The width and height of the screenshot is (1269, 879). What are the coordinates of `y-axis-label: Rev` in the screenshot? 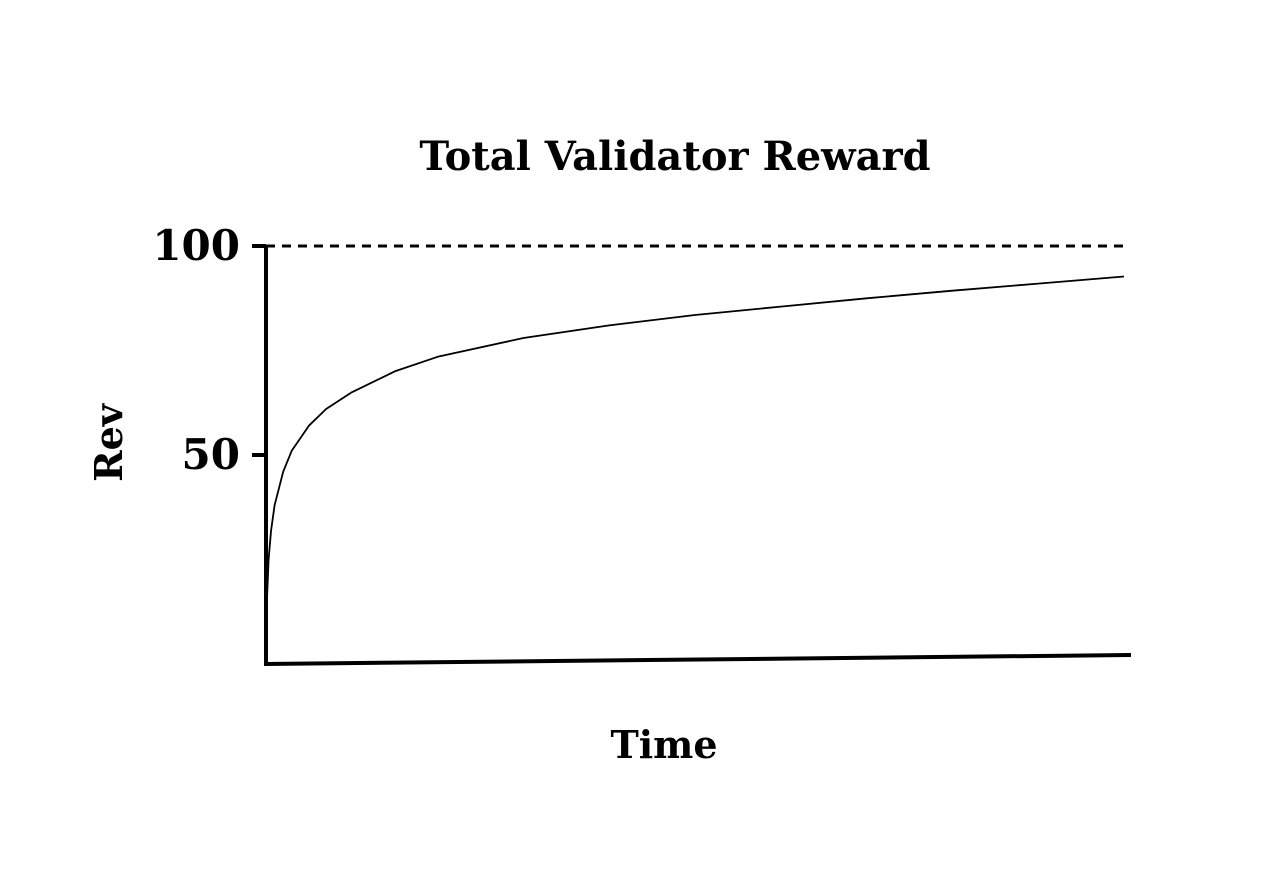 It's located at (108, 442).